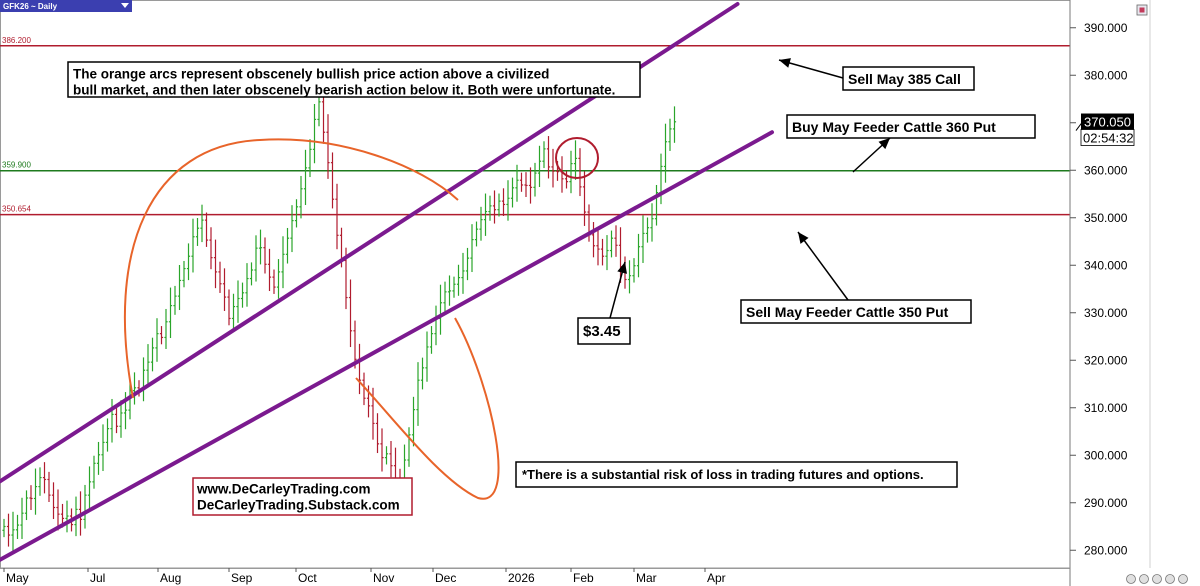 Image resolution: width=1200 pixels, height=586 pixels. What do you see at coordinates (811, 68) in the screenshot?
I see `arrow-sell-385-call` at bounding box center [811, 68].